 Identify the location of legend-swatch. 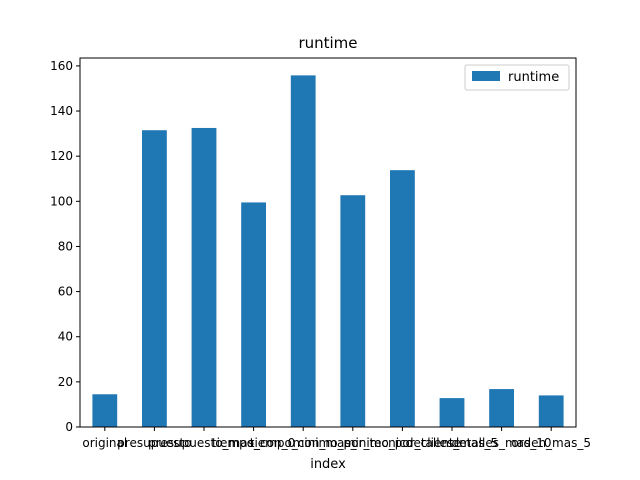
(486, 76).